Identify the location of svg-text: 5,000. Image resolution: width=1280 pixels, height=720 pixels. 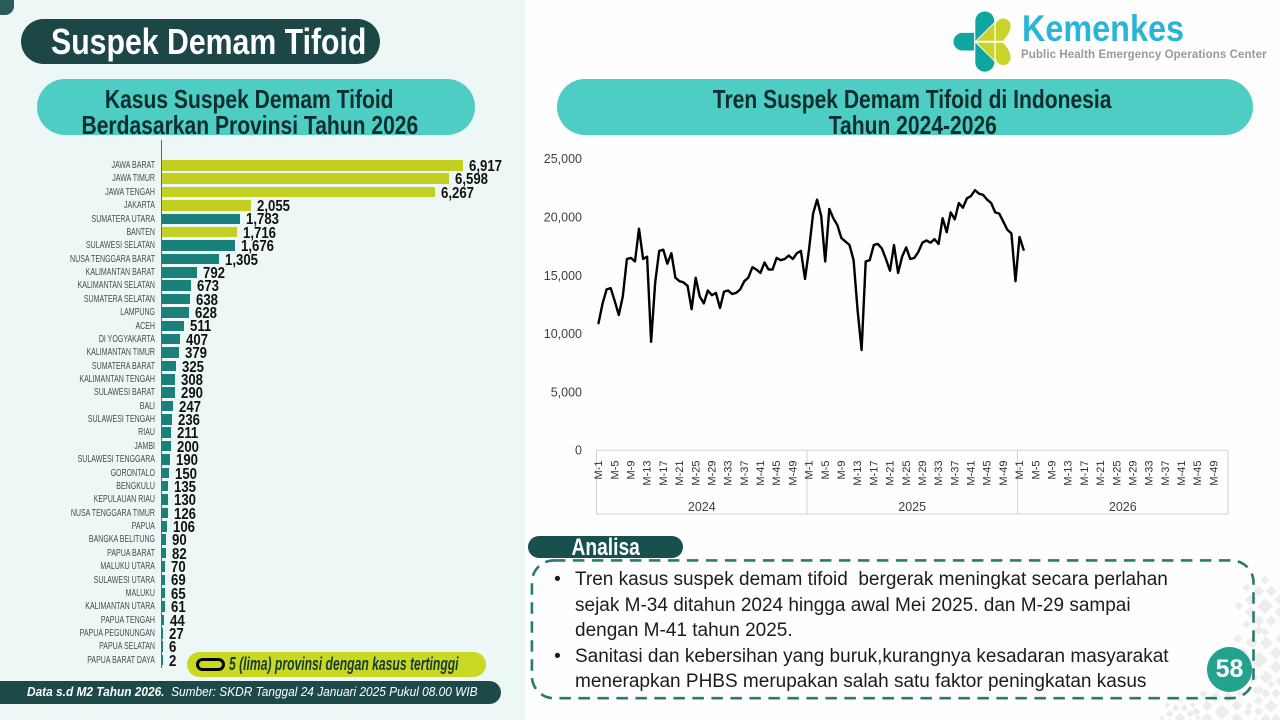
(566, 392).